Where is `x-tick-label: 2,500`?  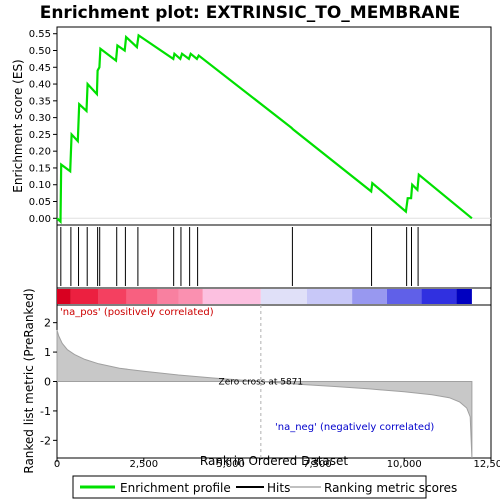 x-tick-label: 2,500 is located at coordinates (143, 464).